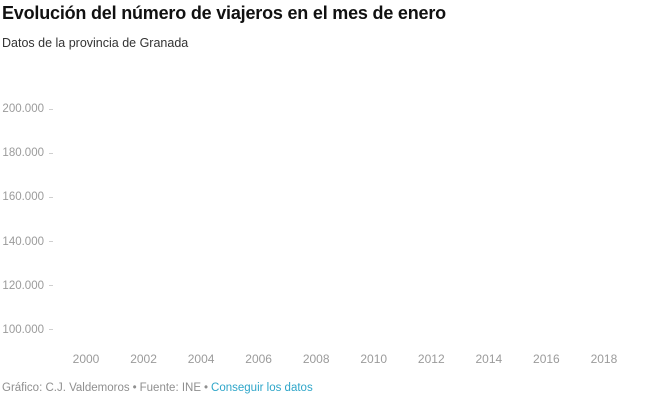 This screenshot has width=648, height=400. What do you see at coordinates (23, 241) in the screenshot?
I see `y-axis-label: 140.000` at bounding box center [23, 241].